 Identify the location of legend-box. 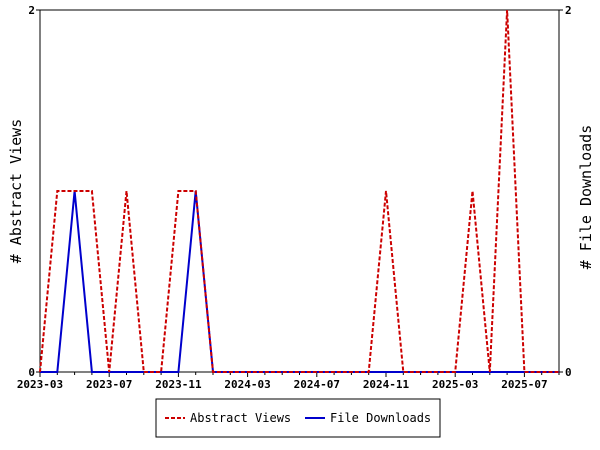
(298, 418).